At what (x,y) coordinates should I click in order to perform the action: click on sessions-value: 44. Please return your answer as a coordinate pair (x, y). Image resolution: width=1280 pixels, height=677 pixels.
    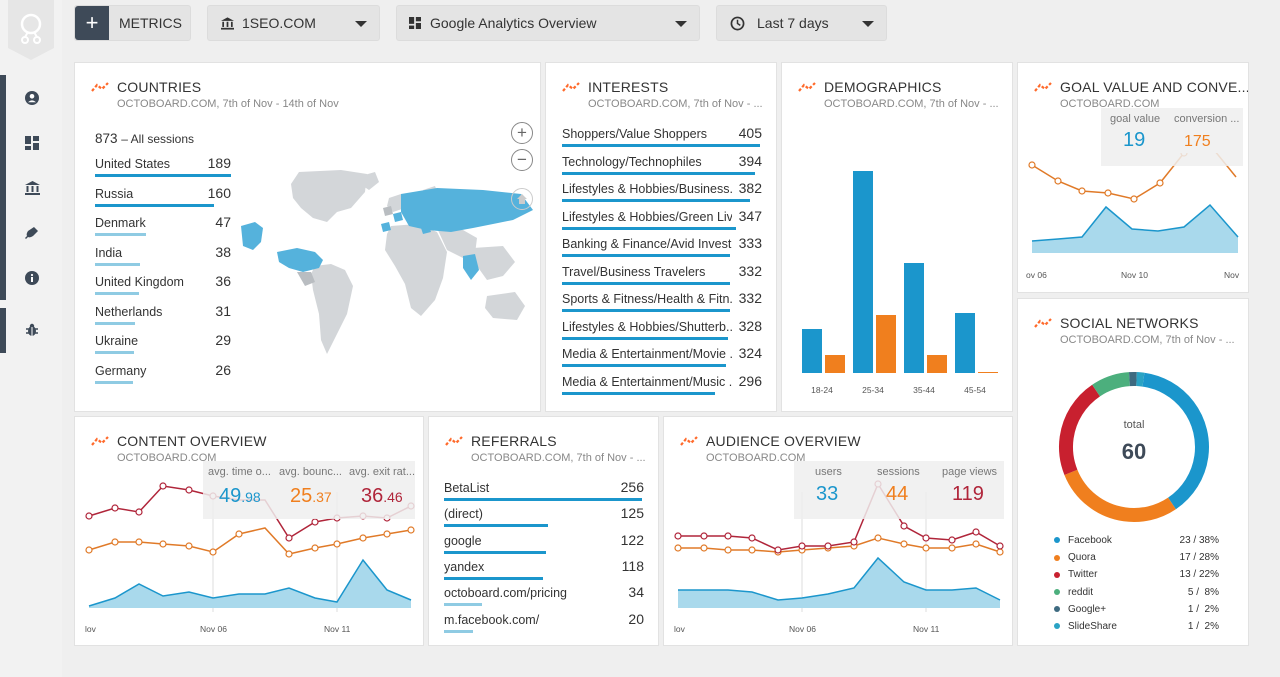
    Looking at the image, I should click on (897, 494).